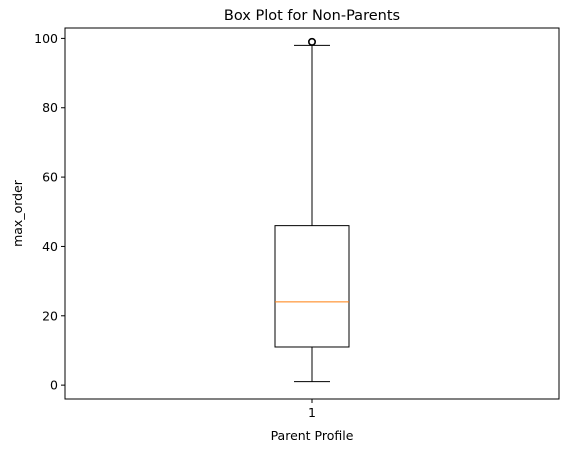 The width and height of the screenshot is (572, 453). I want to click on chart-title: Box Plot for Non-Parents, so click(312, 16).